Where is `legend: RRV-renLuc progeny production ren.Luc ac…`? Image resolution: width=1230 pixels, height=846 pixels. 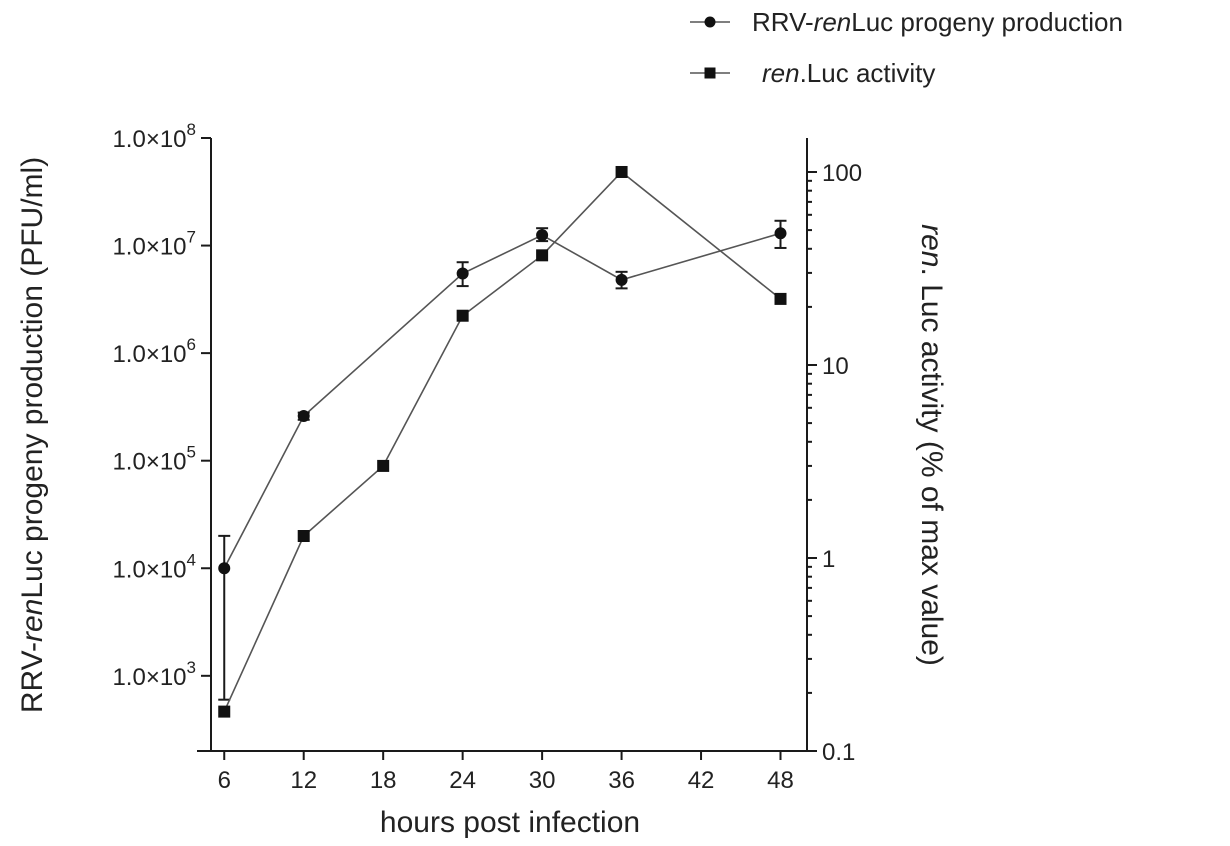 legend: RRV-renLuc progeny production ren.Luc ac… is located at coordinates (906, 47).